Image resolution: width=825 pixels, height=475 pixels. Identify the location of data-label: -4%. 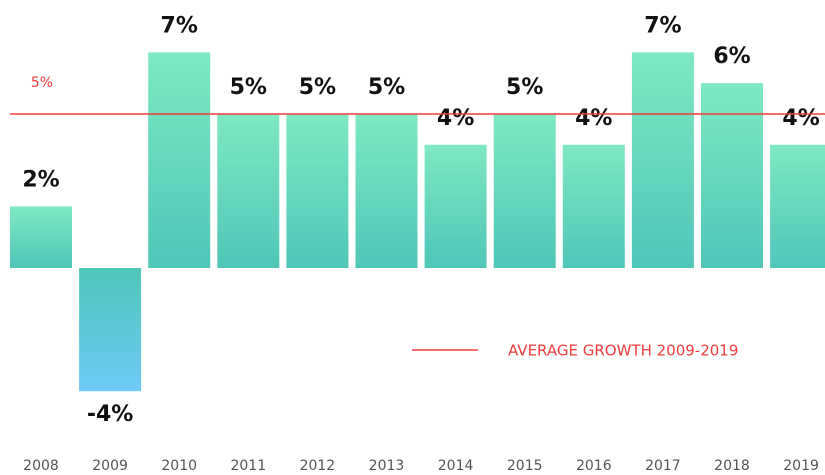
(110, 414).